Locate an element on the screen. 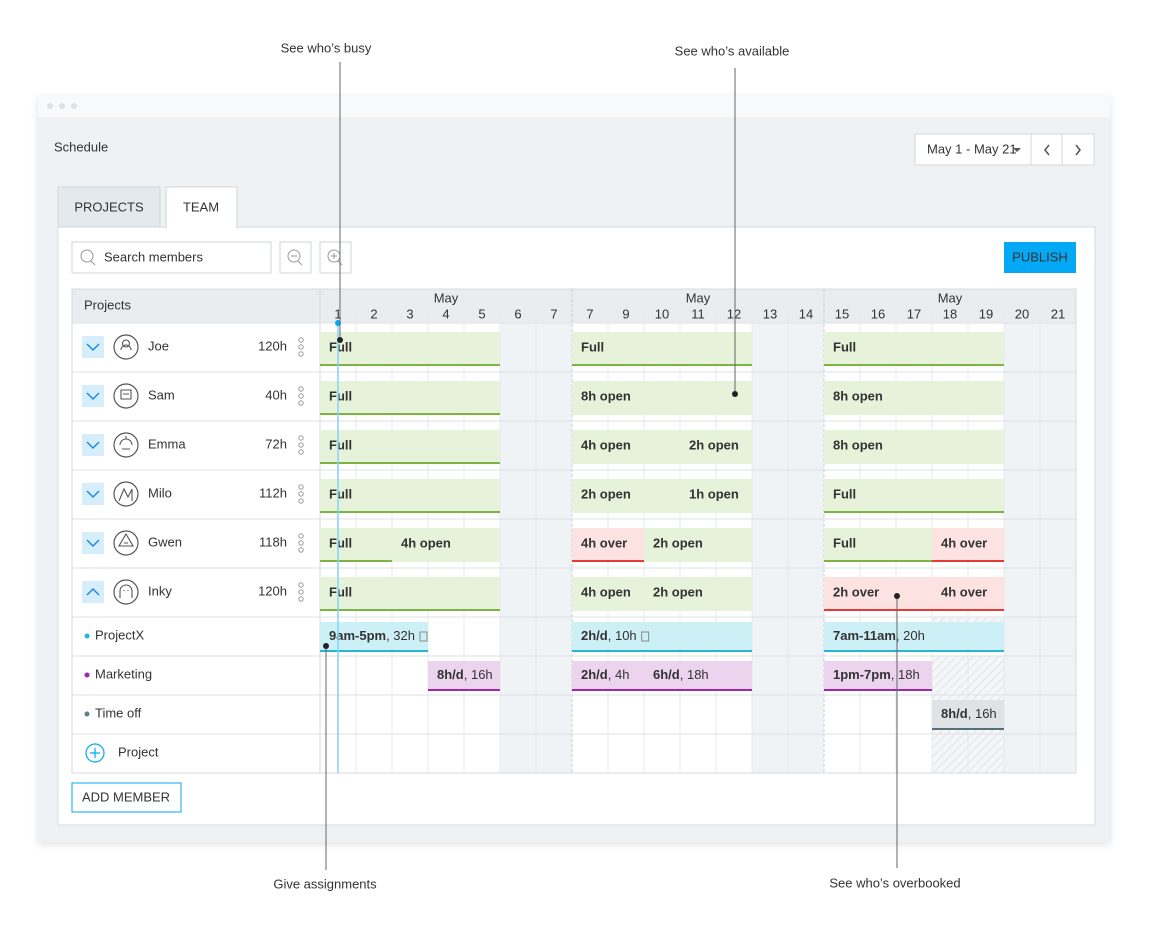 The image size is (1150, 937). day-label: 13 is located at coordinates (770, 313).